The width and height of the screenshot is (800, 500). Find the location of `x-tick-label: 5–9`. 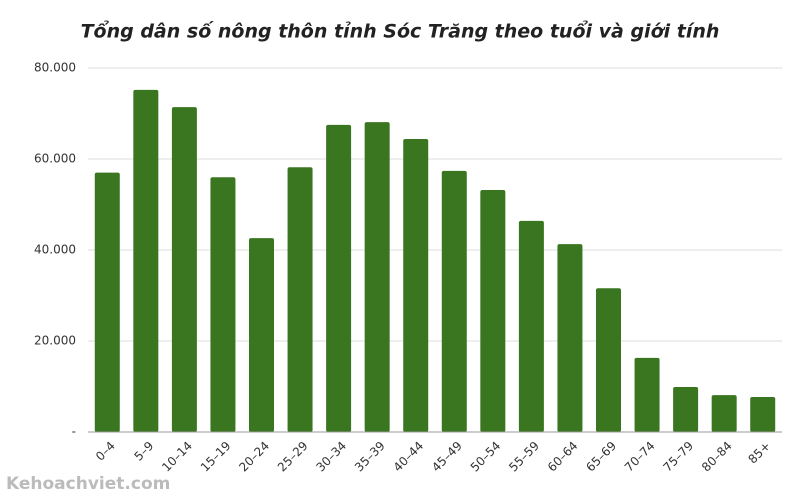

x-tick-label: 5–9 is located at coordinates (143, 451).